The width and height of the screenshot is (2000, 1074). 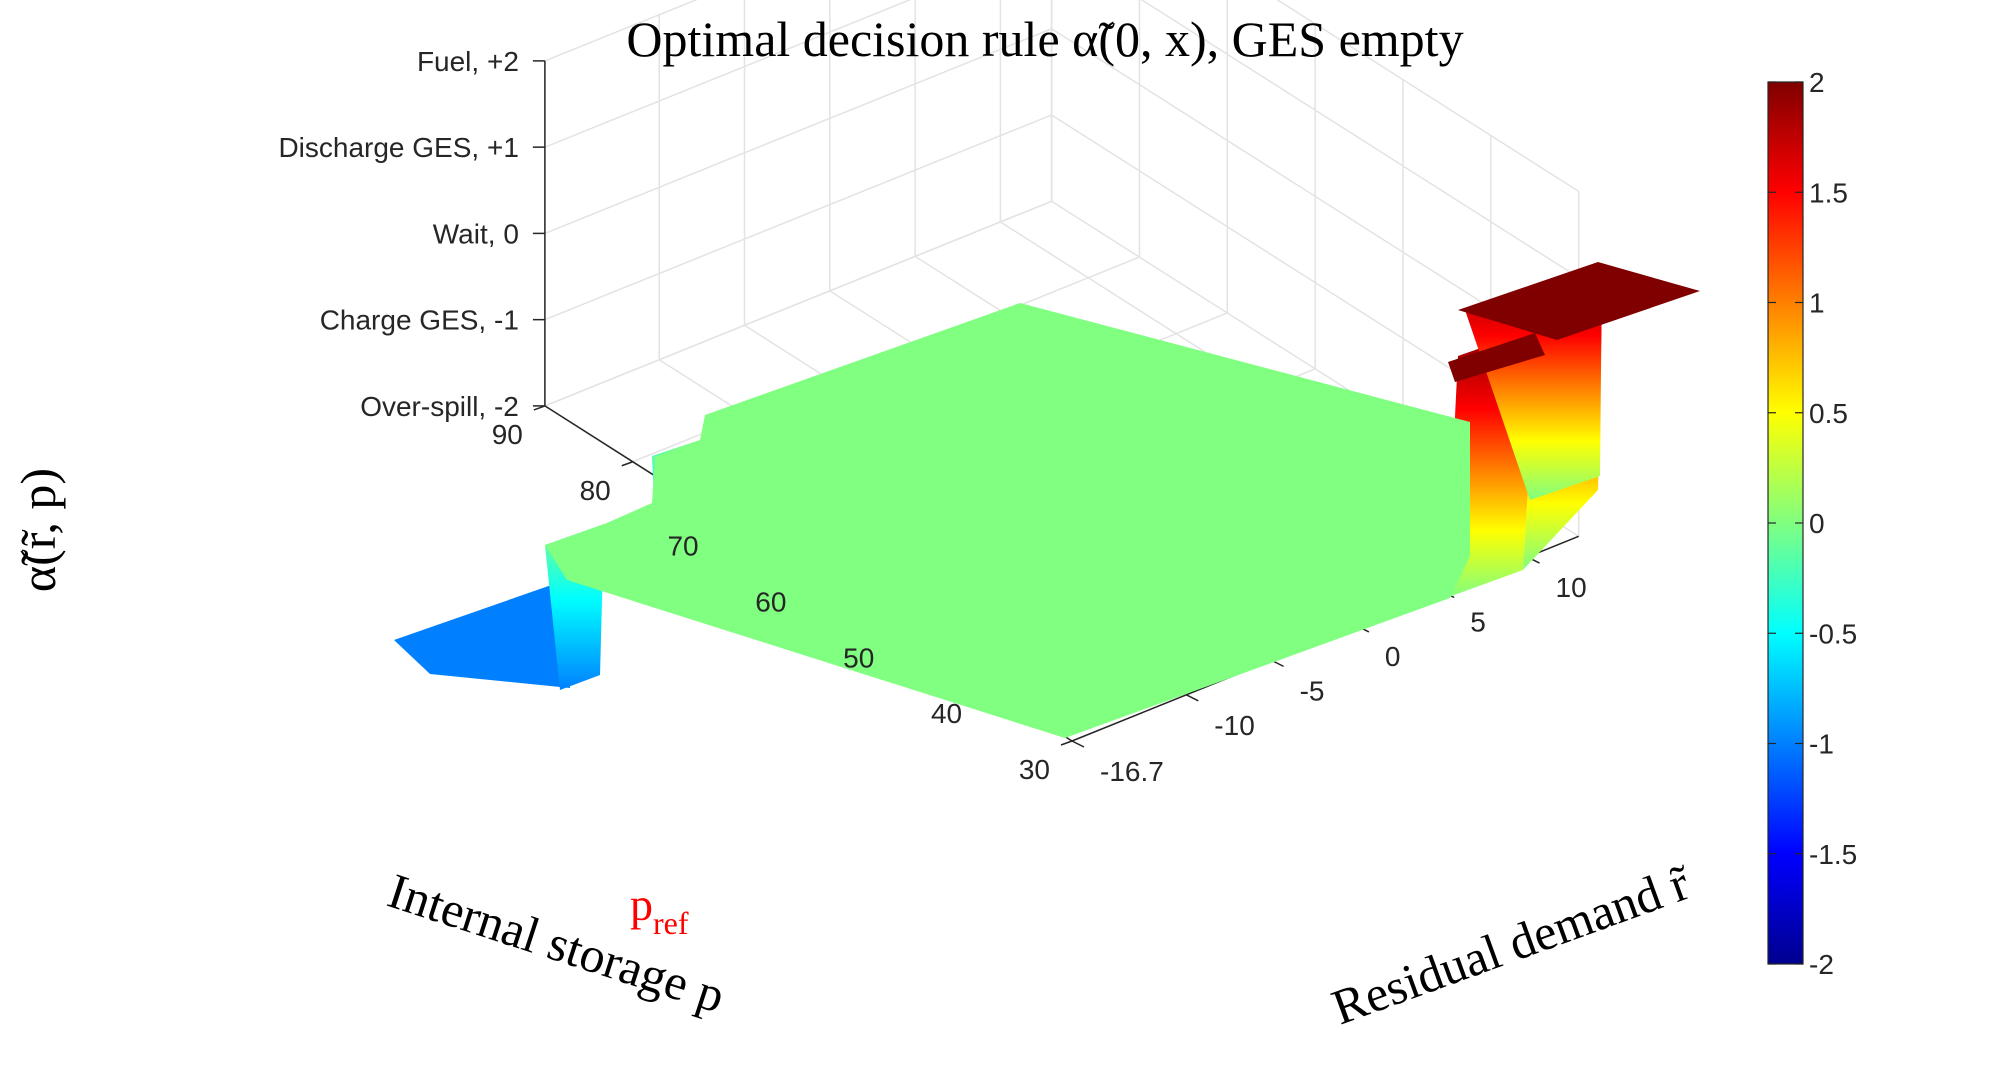 I want to click on p-tick-label: 30, so click(x=1034, y=769).